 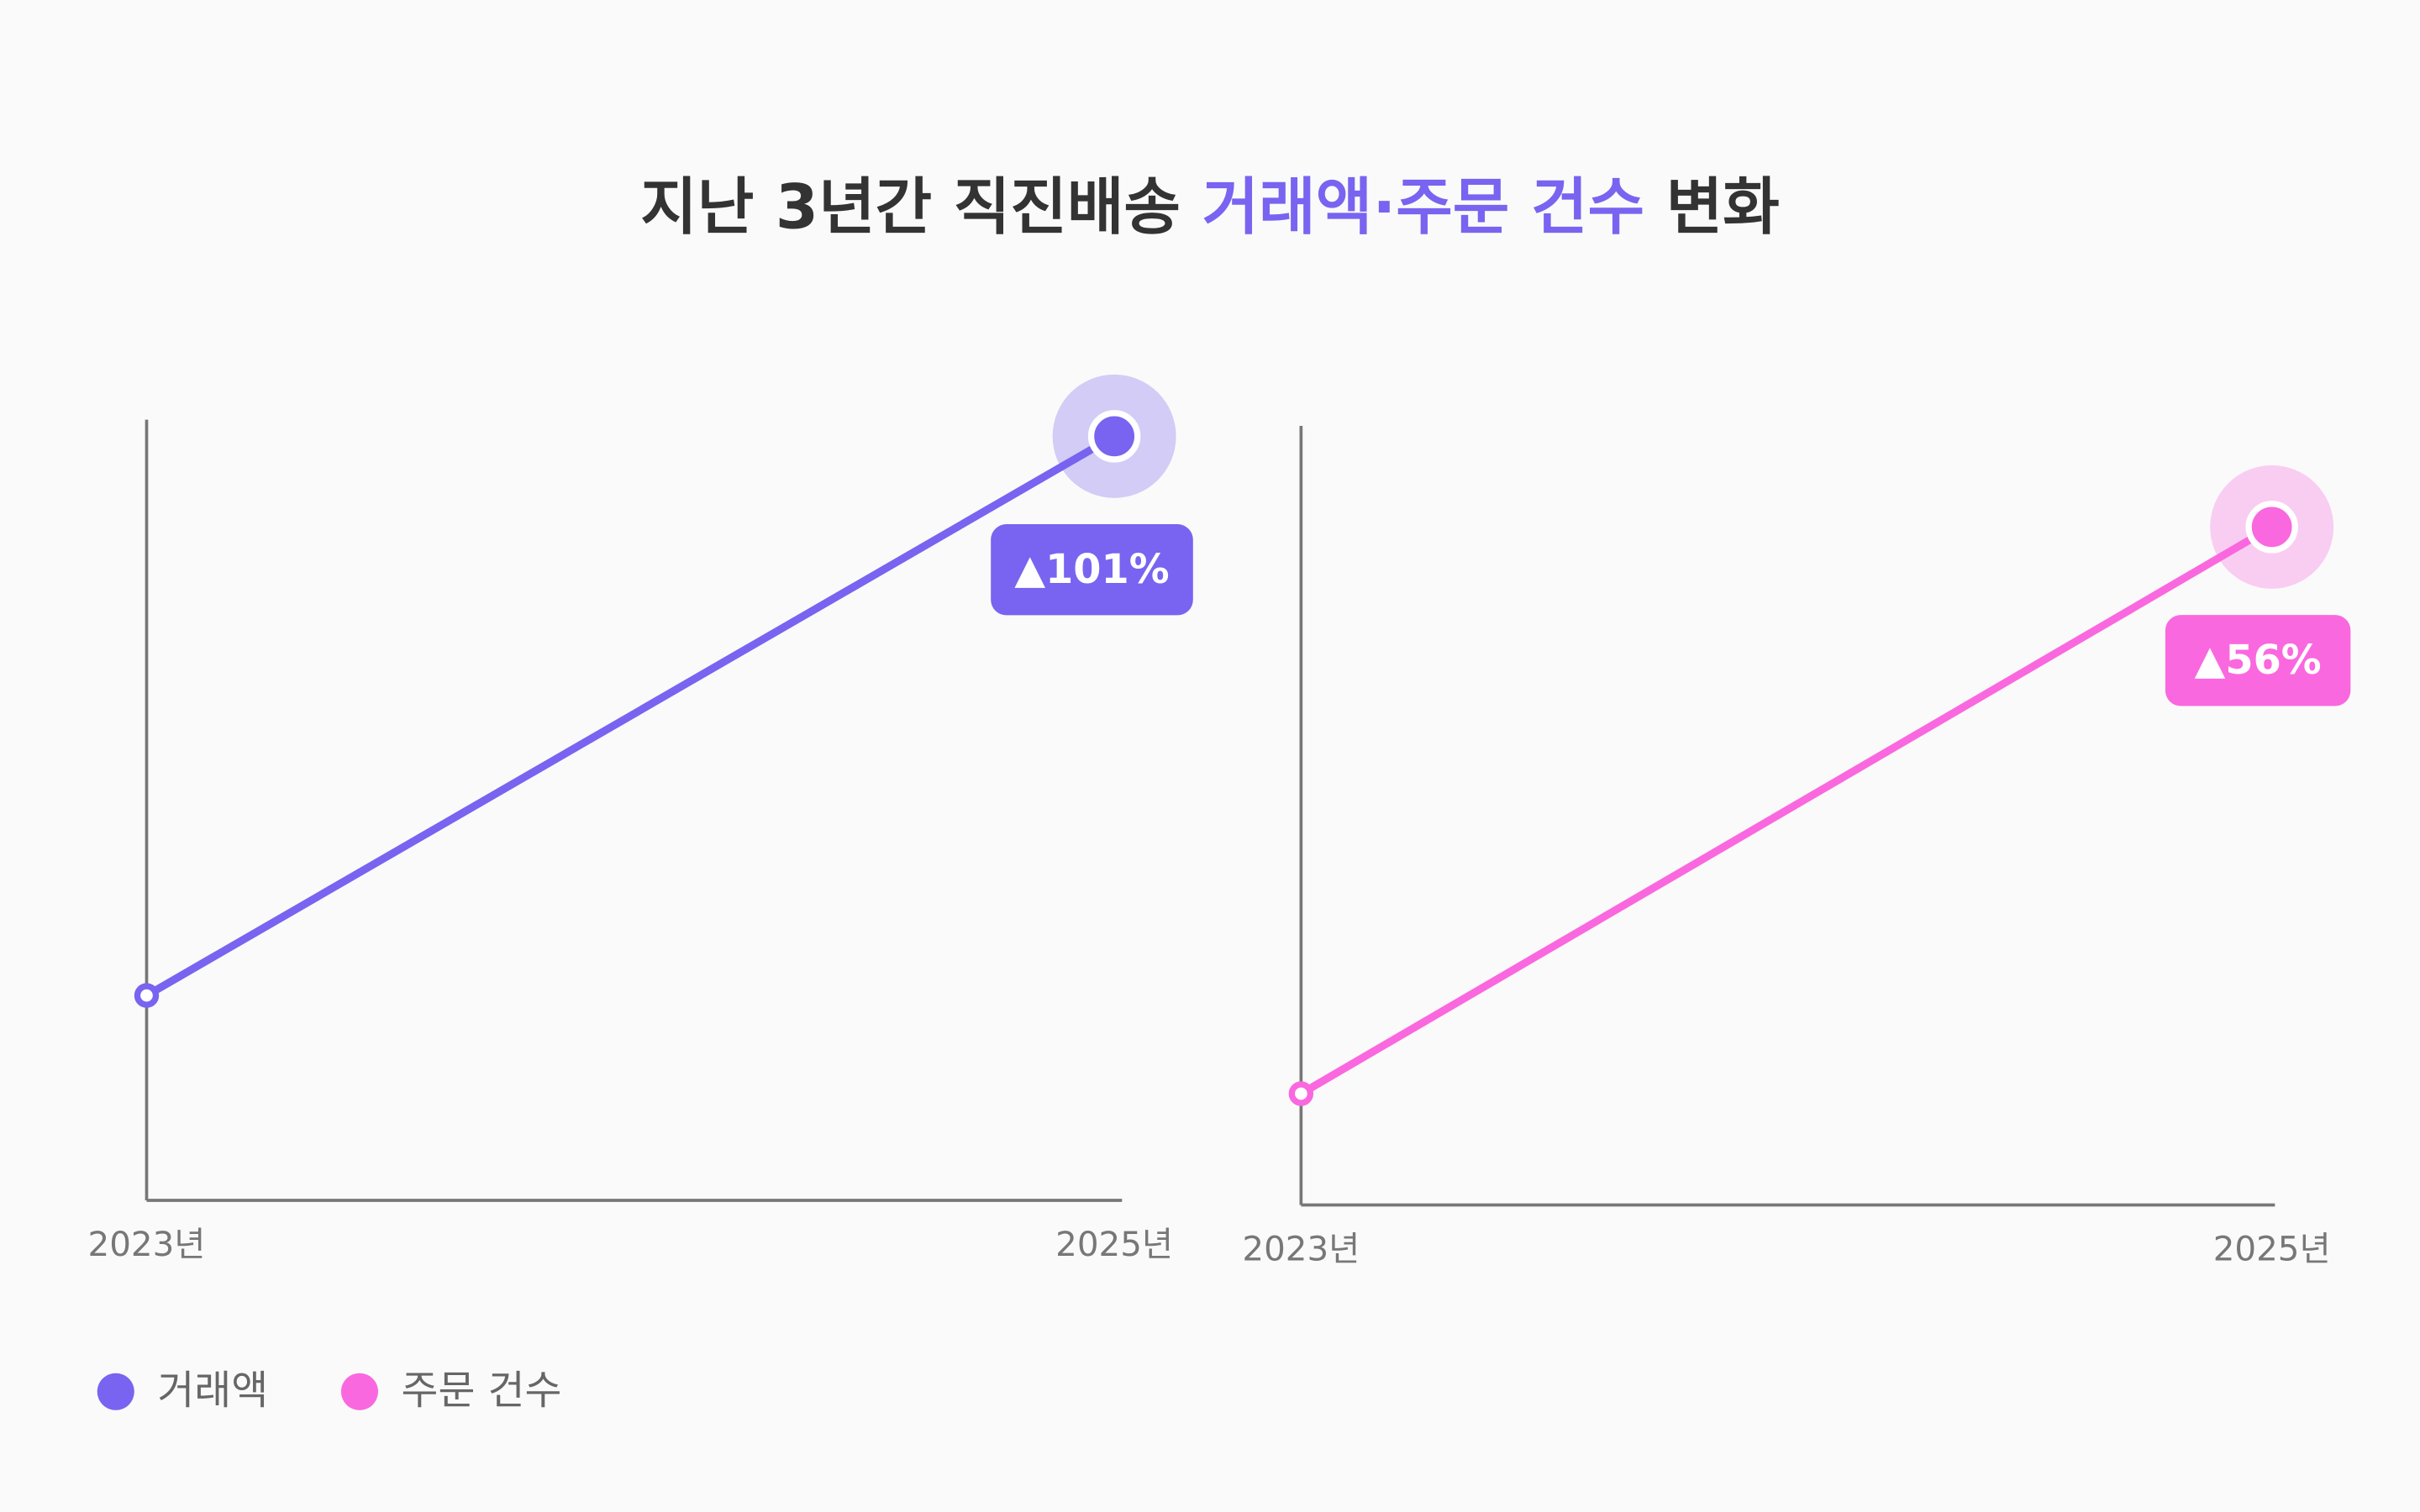 I want to click on legend-label: 거래액, so click(x=212, y=1391).